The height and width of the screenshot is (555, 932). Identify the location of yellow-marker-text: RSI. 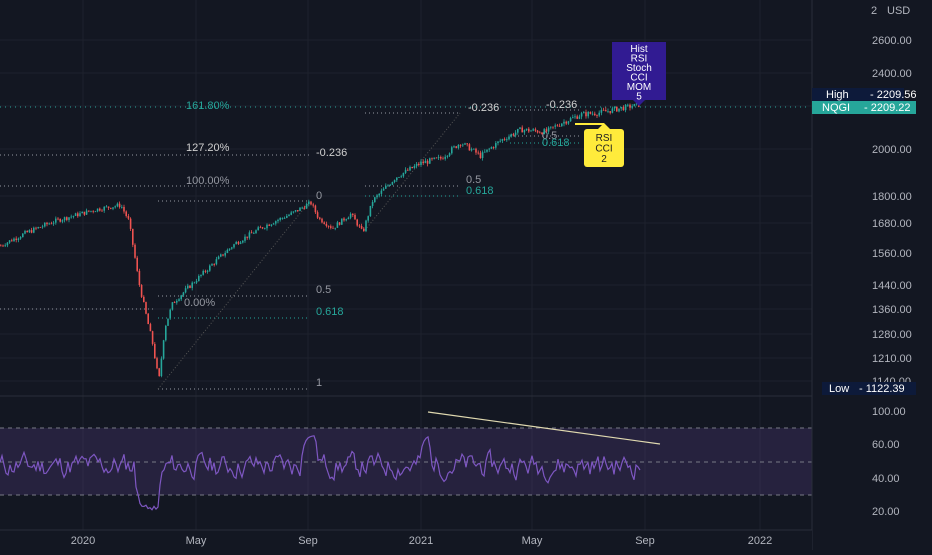
(604, 138).